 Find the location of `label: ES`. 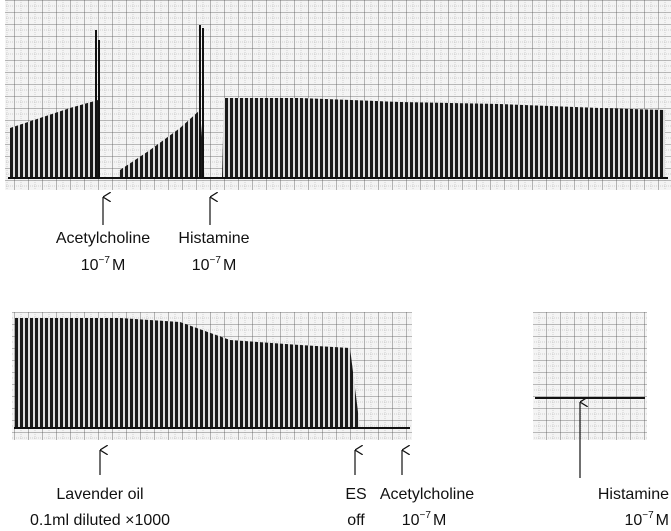

label: ES is located at coordinates (355, 494).